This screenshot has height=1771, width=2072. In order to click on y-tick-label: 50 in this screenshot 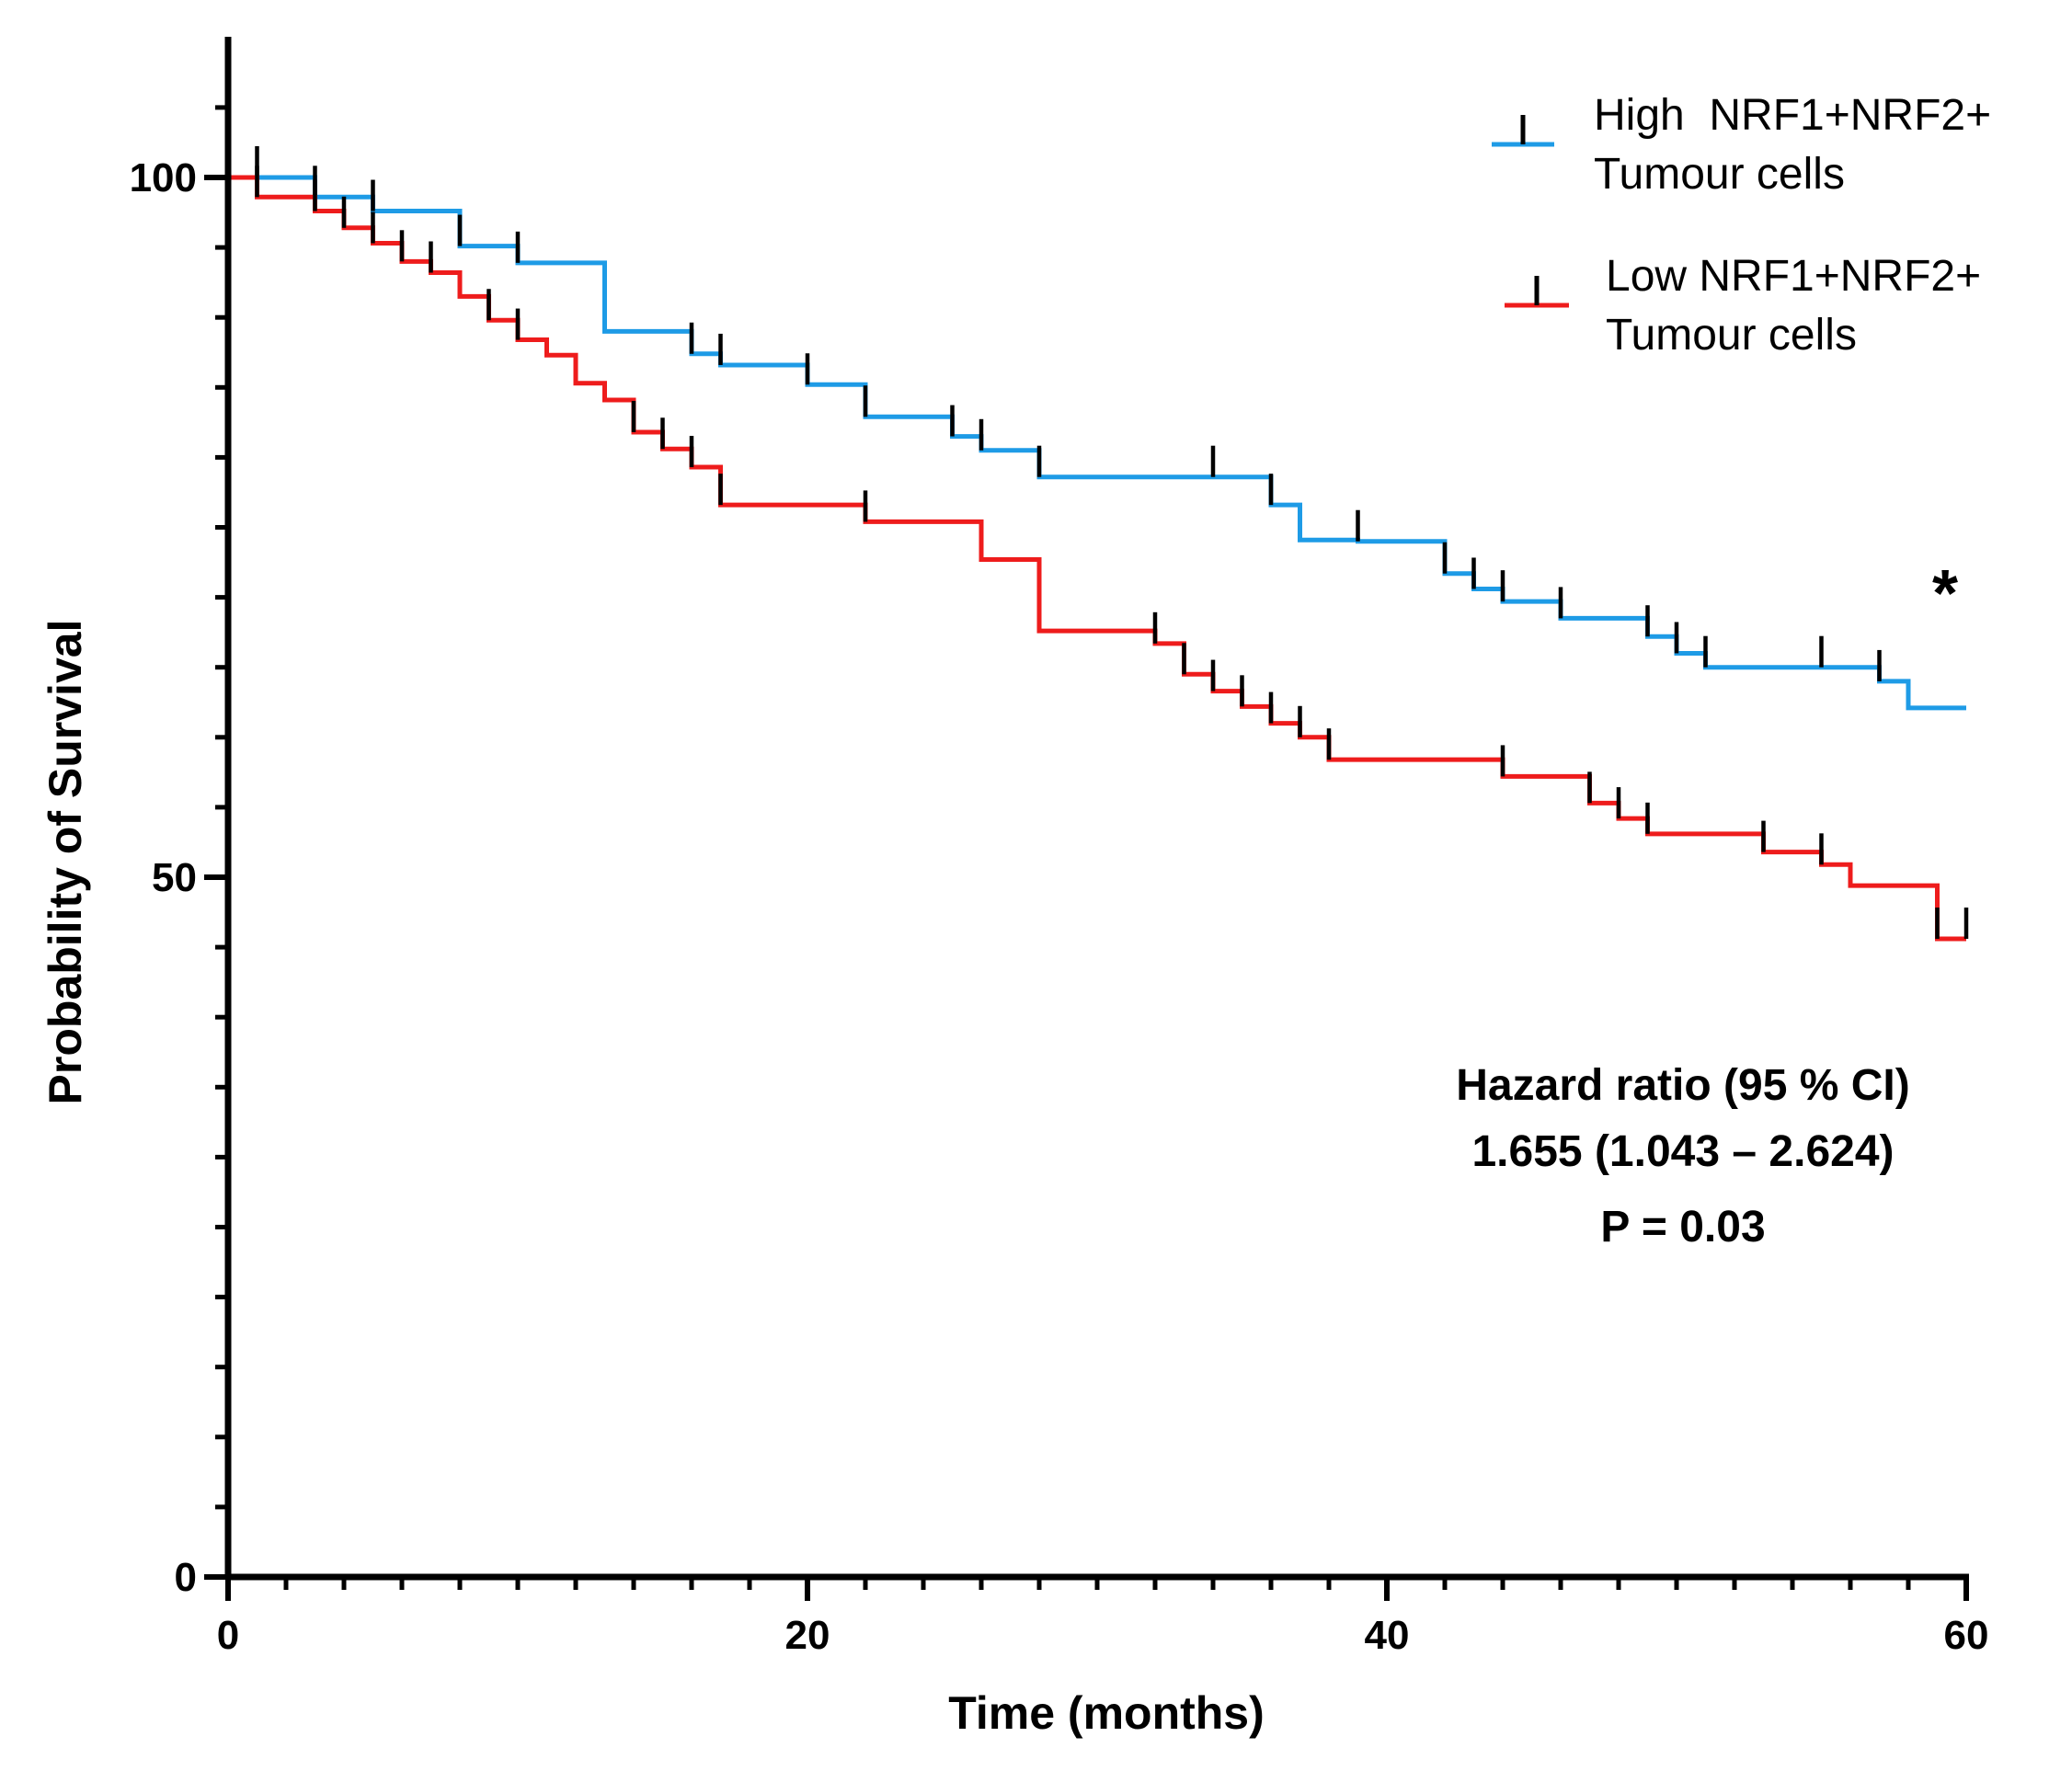, I will do `click(174, 877)`.